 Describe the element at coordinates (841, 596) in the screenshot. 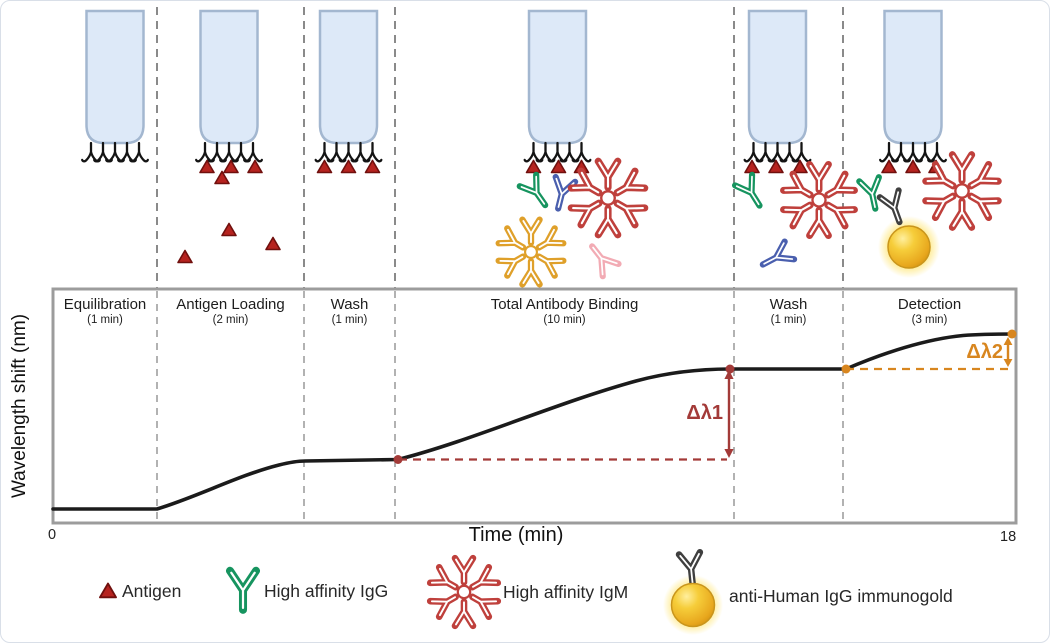

I see `legend-label-immunogold: anti-Human IgG immunogold` at that location.